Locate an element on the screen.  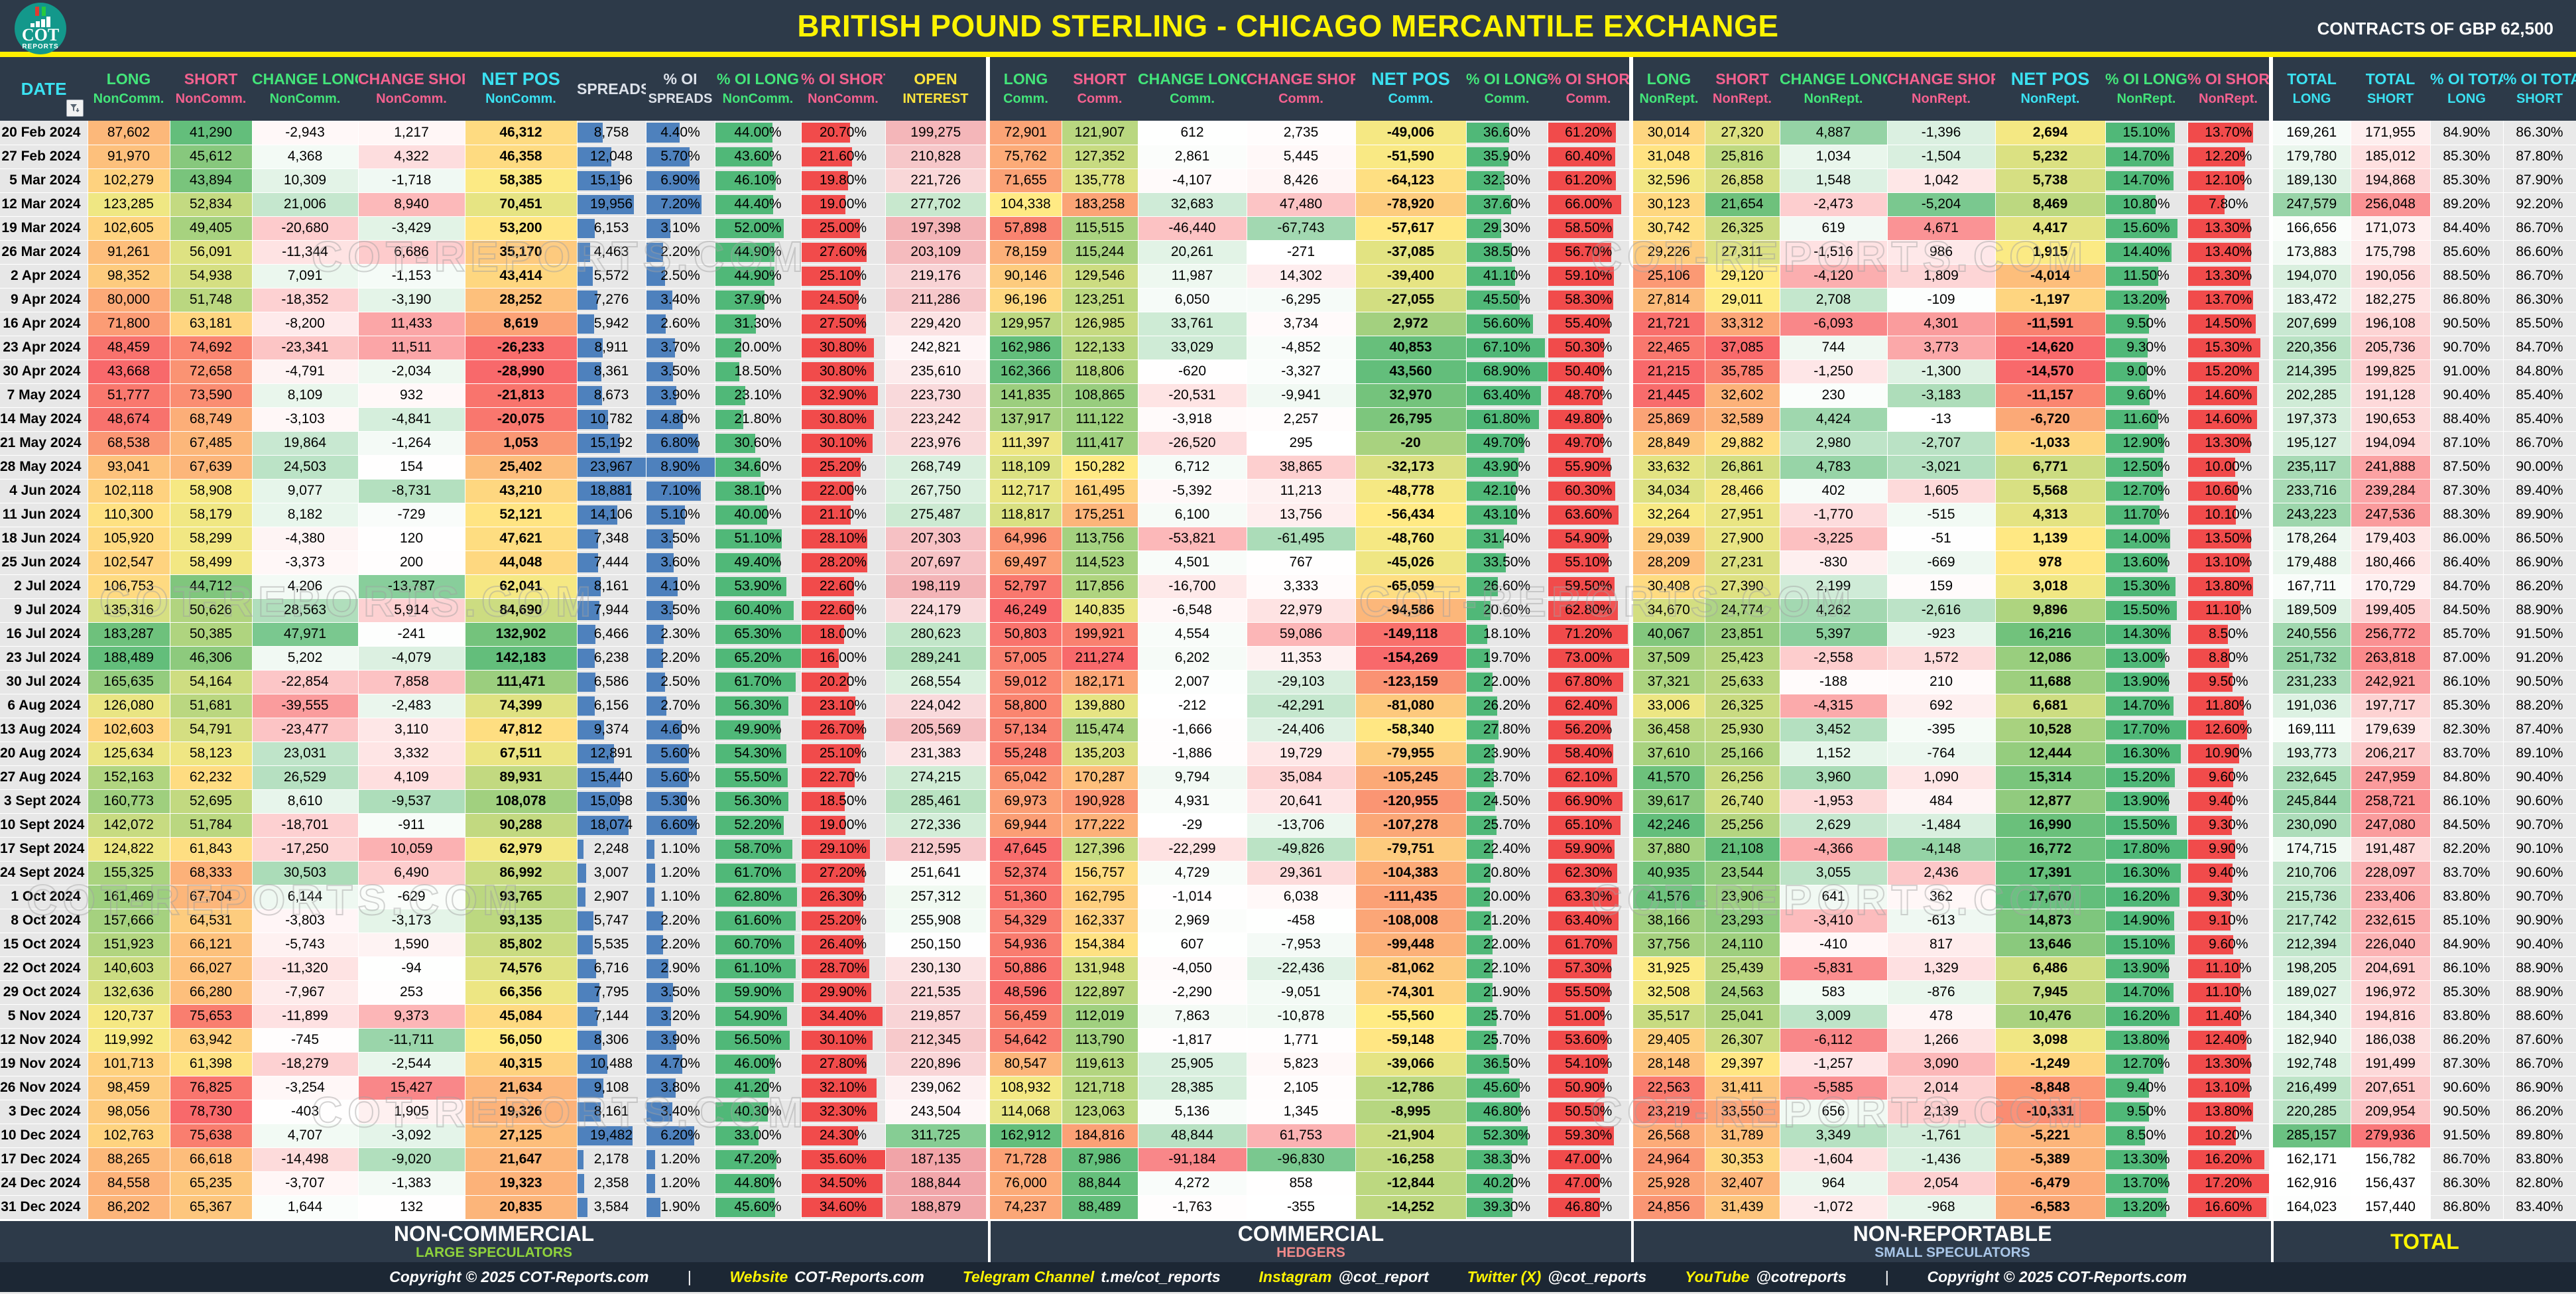
cell-nc_chg_short: -1,383 is located at coordinates (411, 1183).